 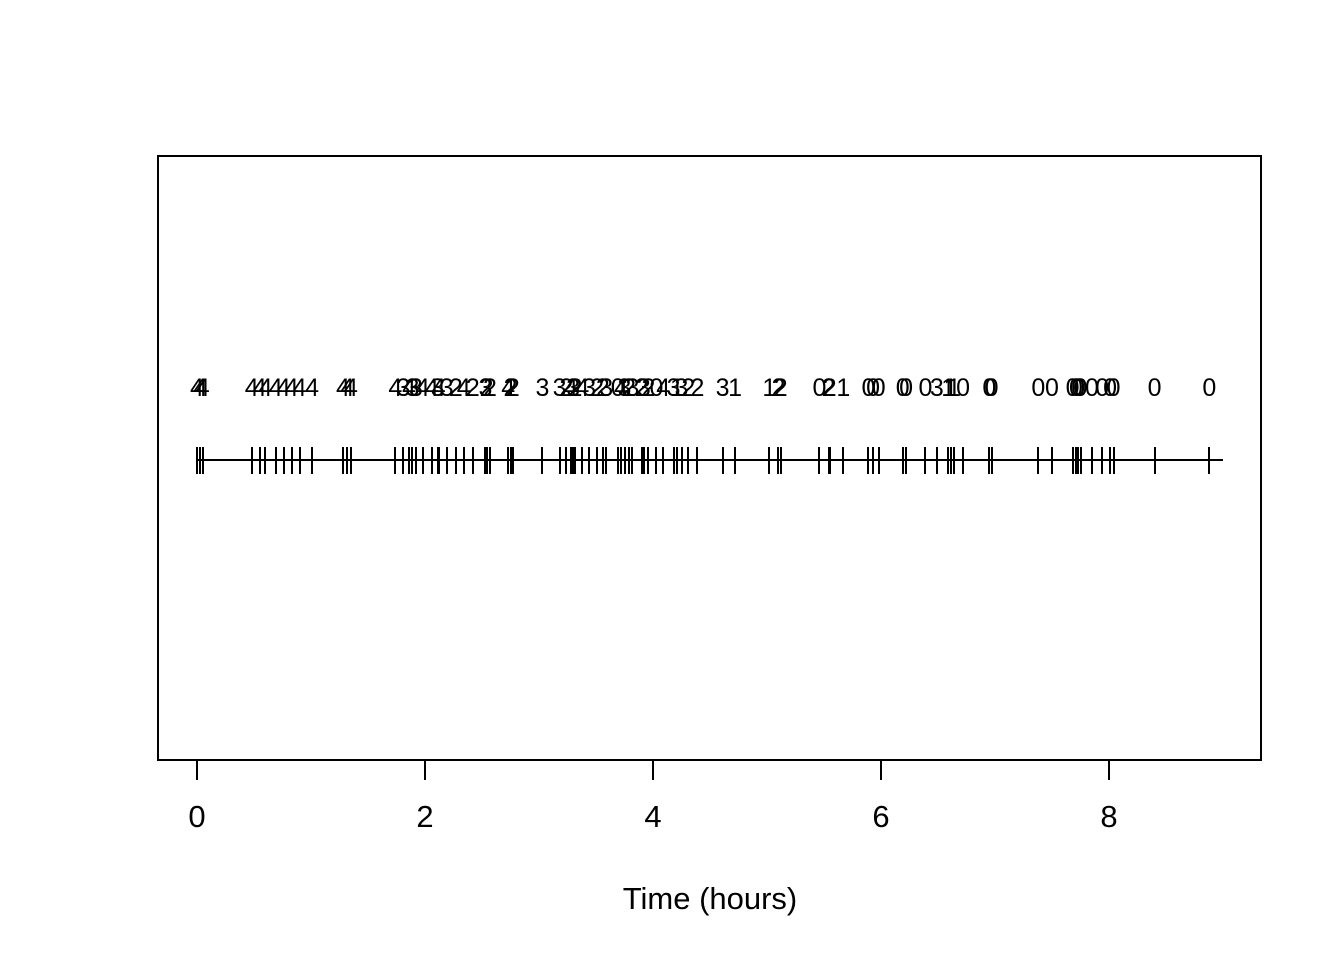 What do you see at coordinates (425, 816) in the screenshot?
I see `x-axis-tick-label: 2` at bounding box center [425, 816].